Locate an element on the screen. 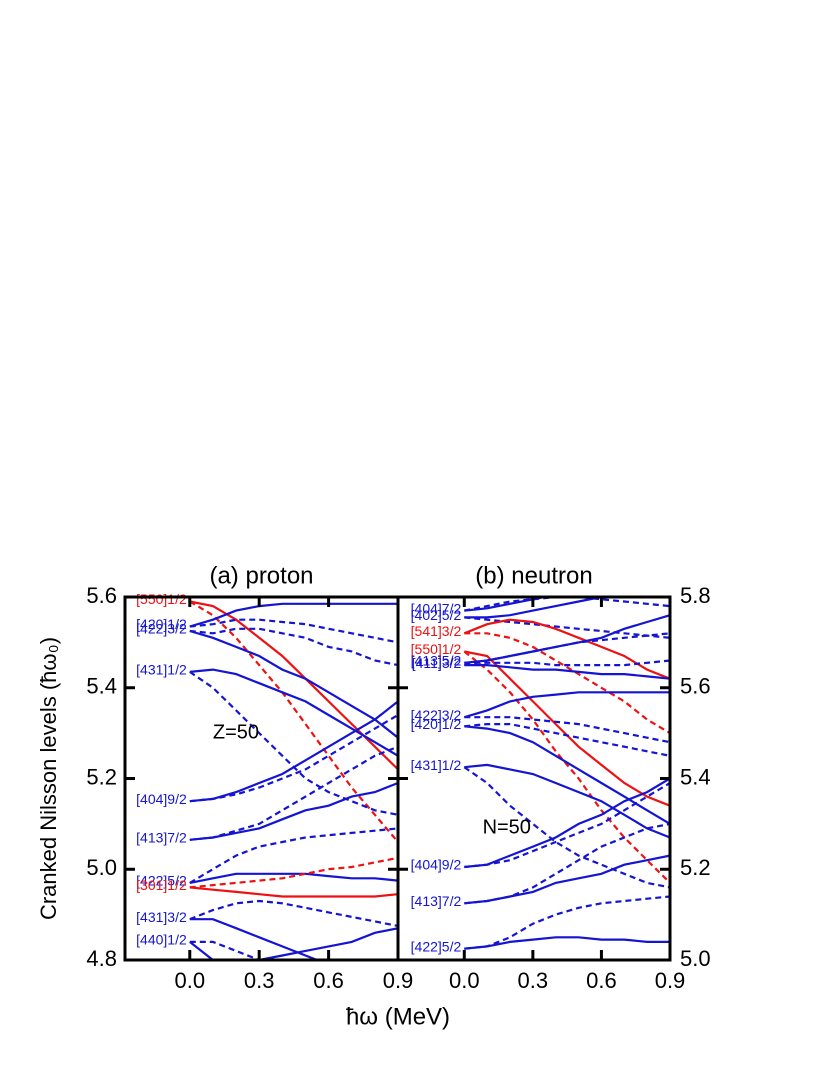  plot-frame is located at coordinates (261, 778).